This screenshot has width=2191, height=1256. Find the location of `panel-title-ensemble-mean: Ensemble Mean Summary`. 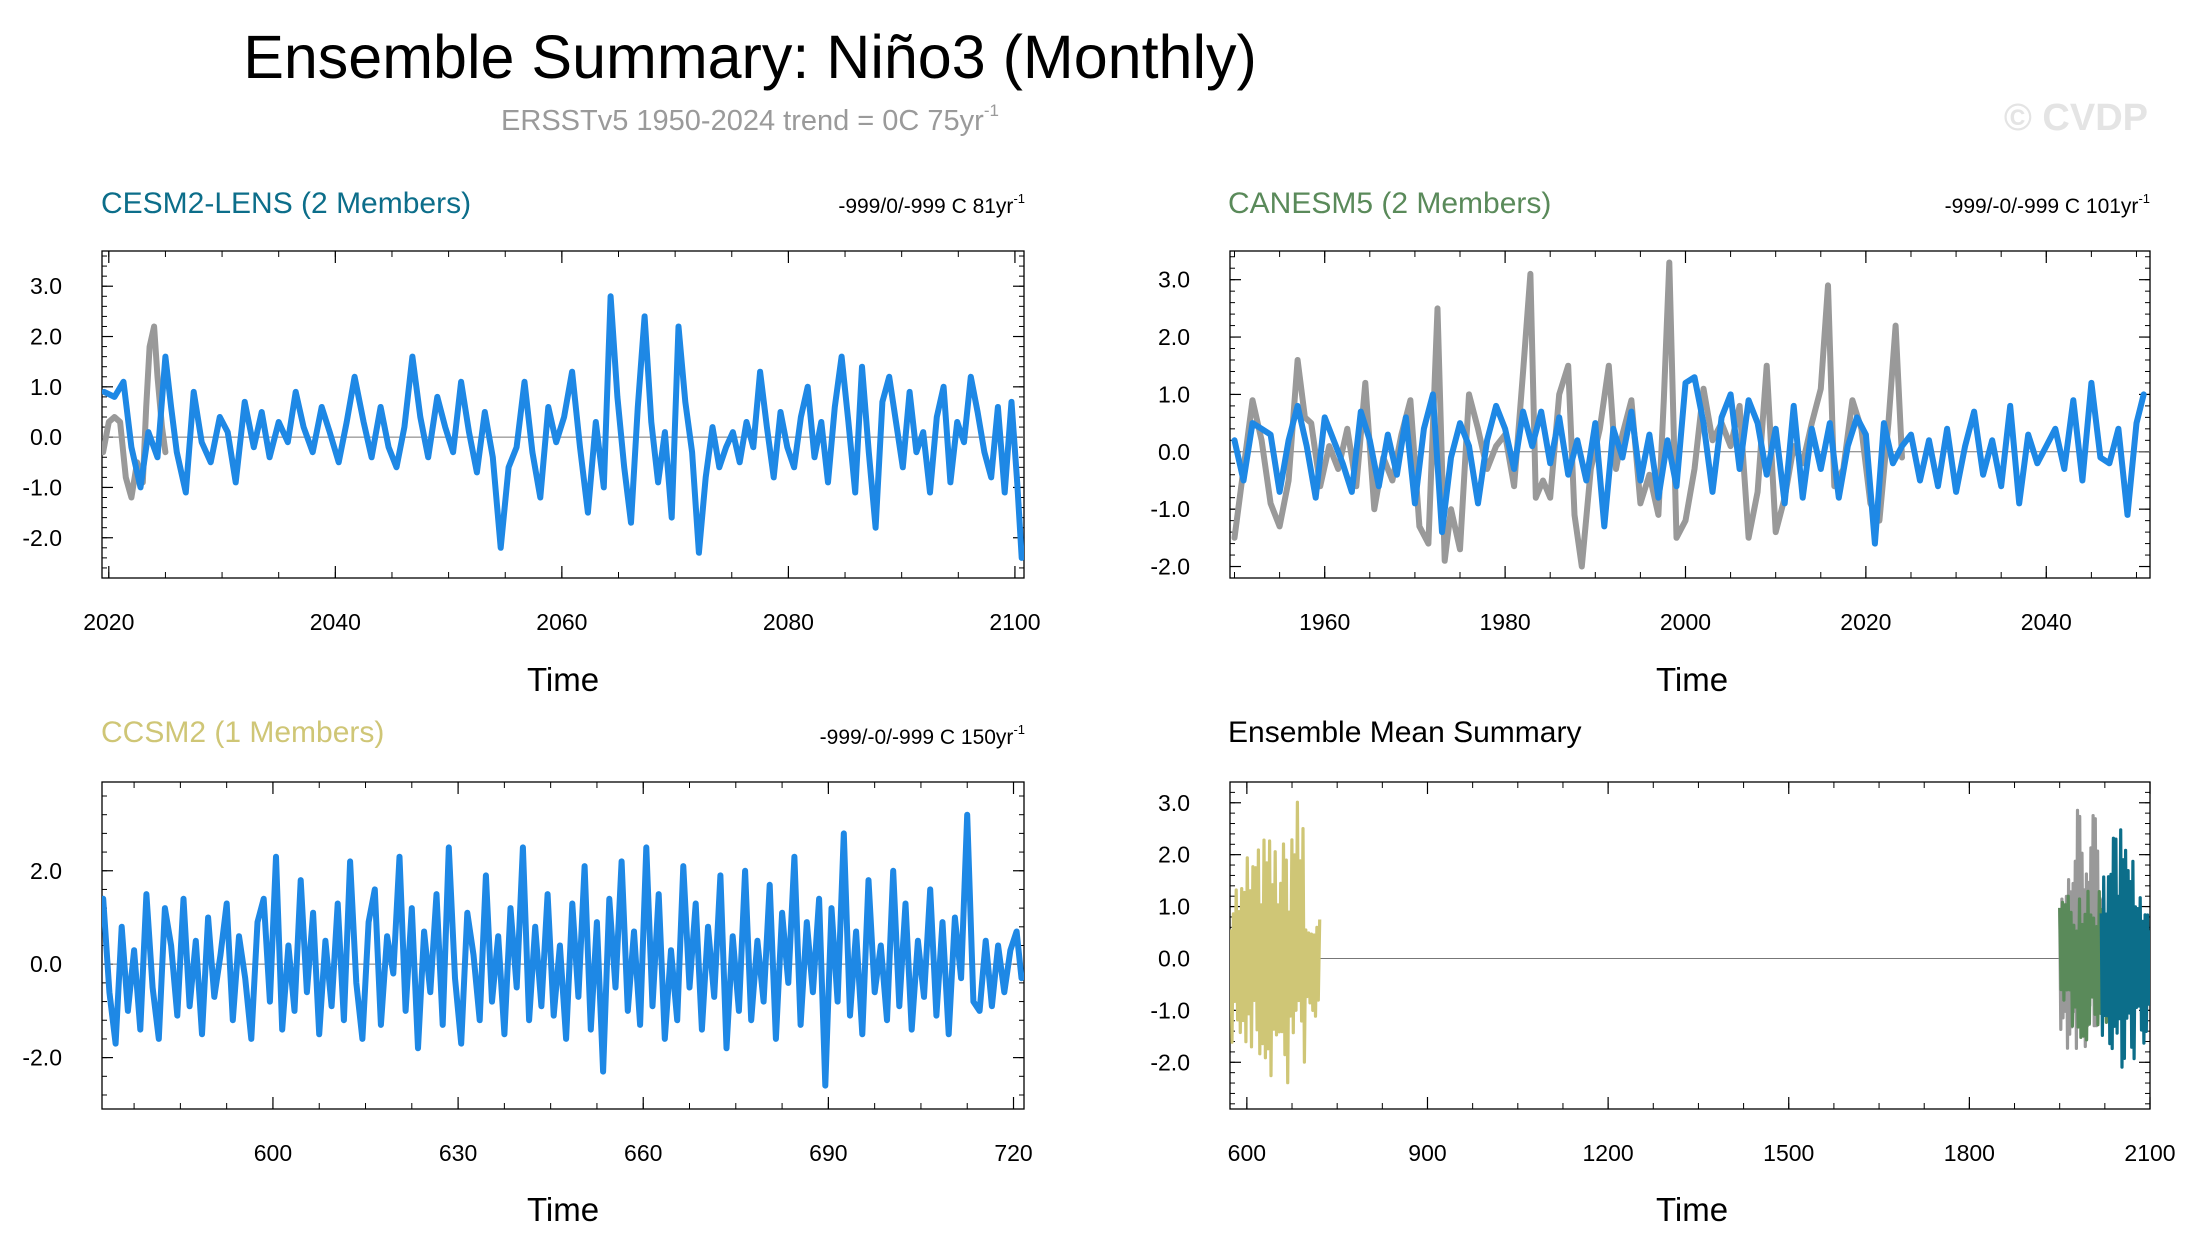

panel-title-ensemble-mean: Ensemble Mean Summary is located at coordinates (1404, 732).